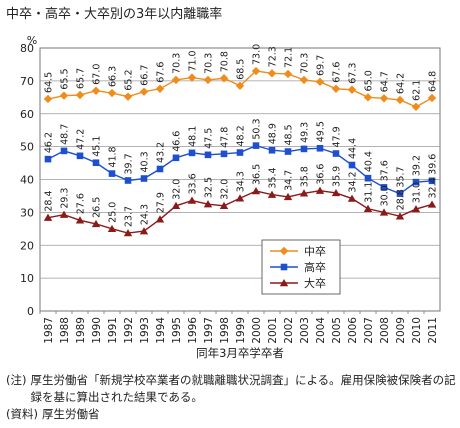 The width and height of the screenshot is (460, 428). Describe the element at coordinates (257, 330) in the screenshot. I see `x-tick-label: 2000` at that location.